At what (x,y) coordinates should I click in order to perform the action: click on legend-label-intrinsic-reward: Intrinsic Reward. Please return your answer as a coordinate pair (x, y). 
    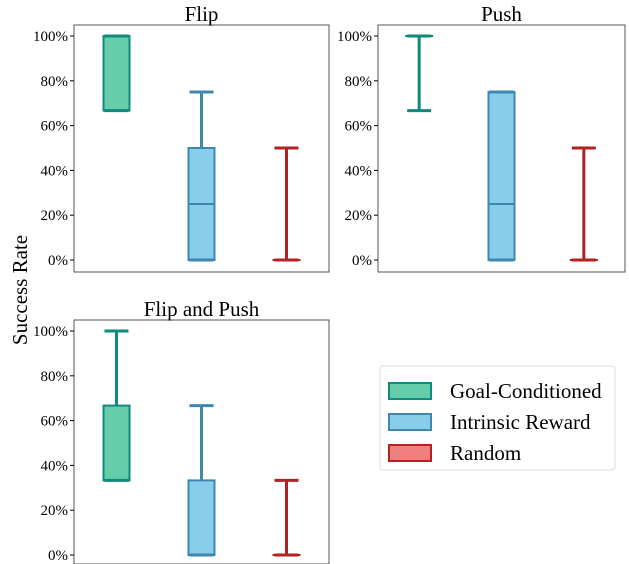
    Looking at the image, I should click on (520, 422).